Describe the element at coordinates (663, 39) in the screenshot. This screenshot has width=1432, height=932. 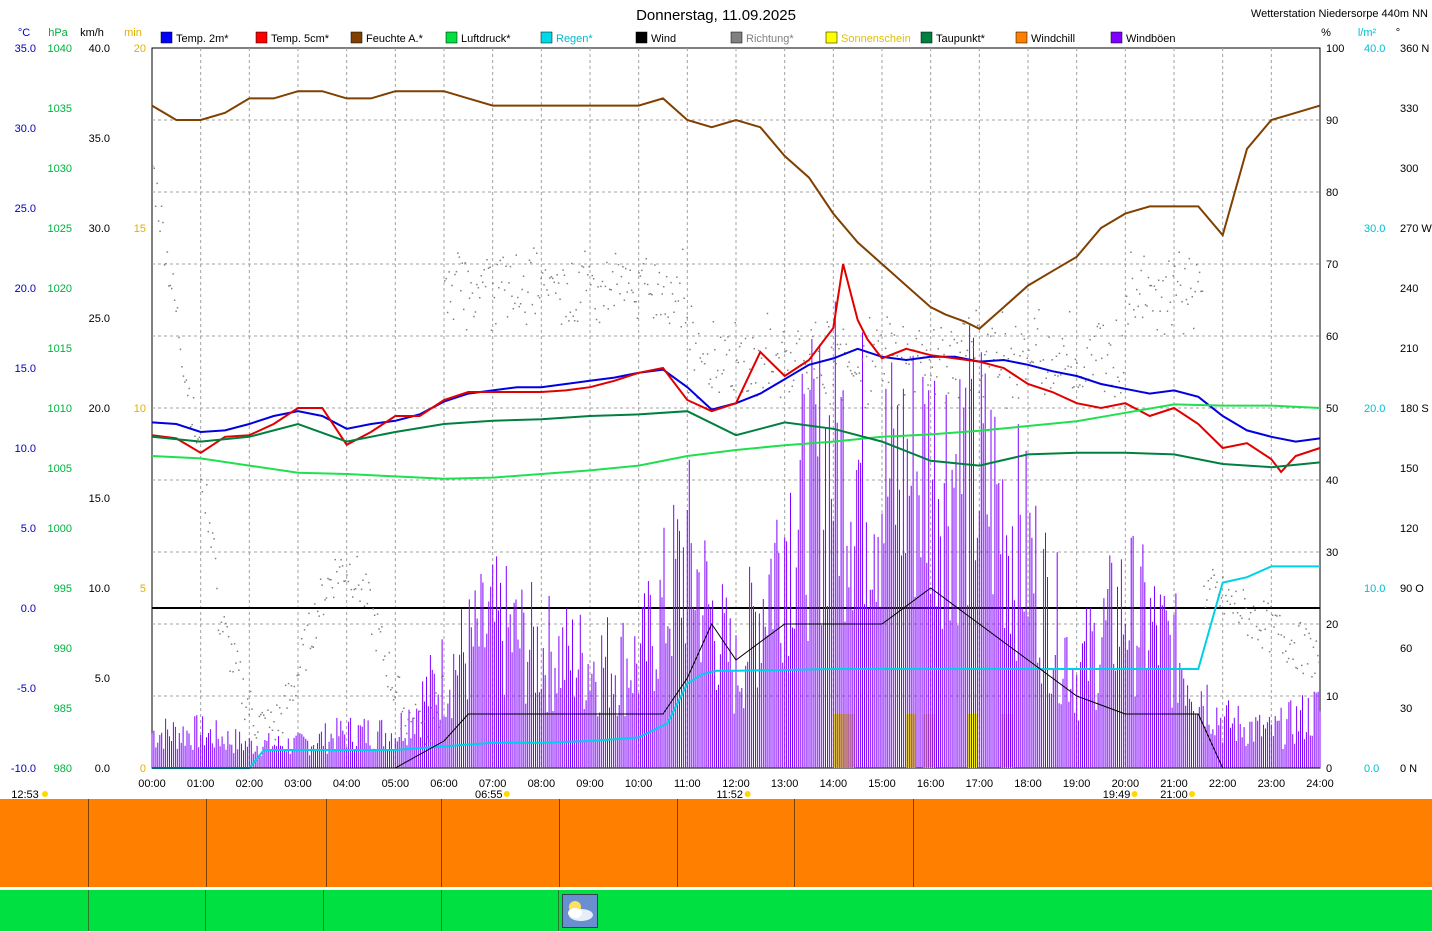
I see `legend-label: Wind` at that location.